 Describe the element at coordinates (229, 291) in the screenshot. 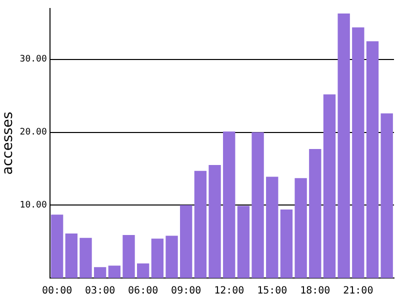

I see `x-tick-label: 12:00` at that location.